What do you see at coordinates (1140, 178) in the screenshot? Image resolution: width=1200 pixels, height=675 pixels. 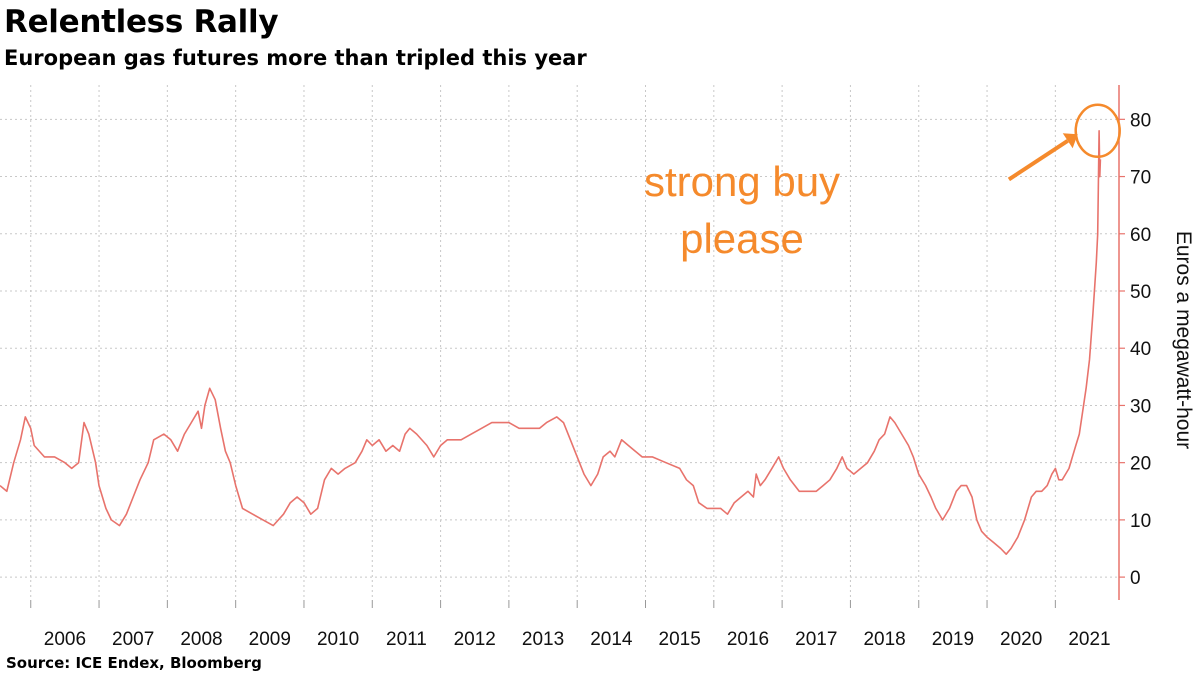 I see `y-tick-label: 70` at bounding box center [1140, 178].